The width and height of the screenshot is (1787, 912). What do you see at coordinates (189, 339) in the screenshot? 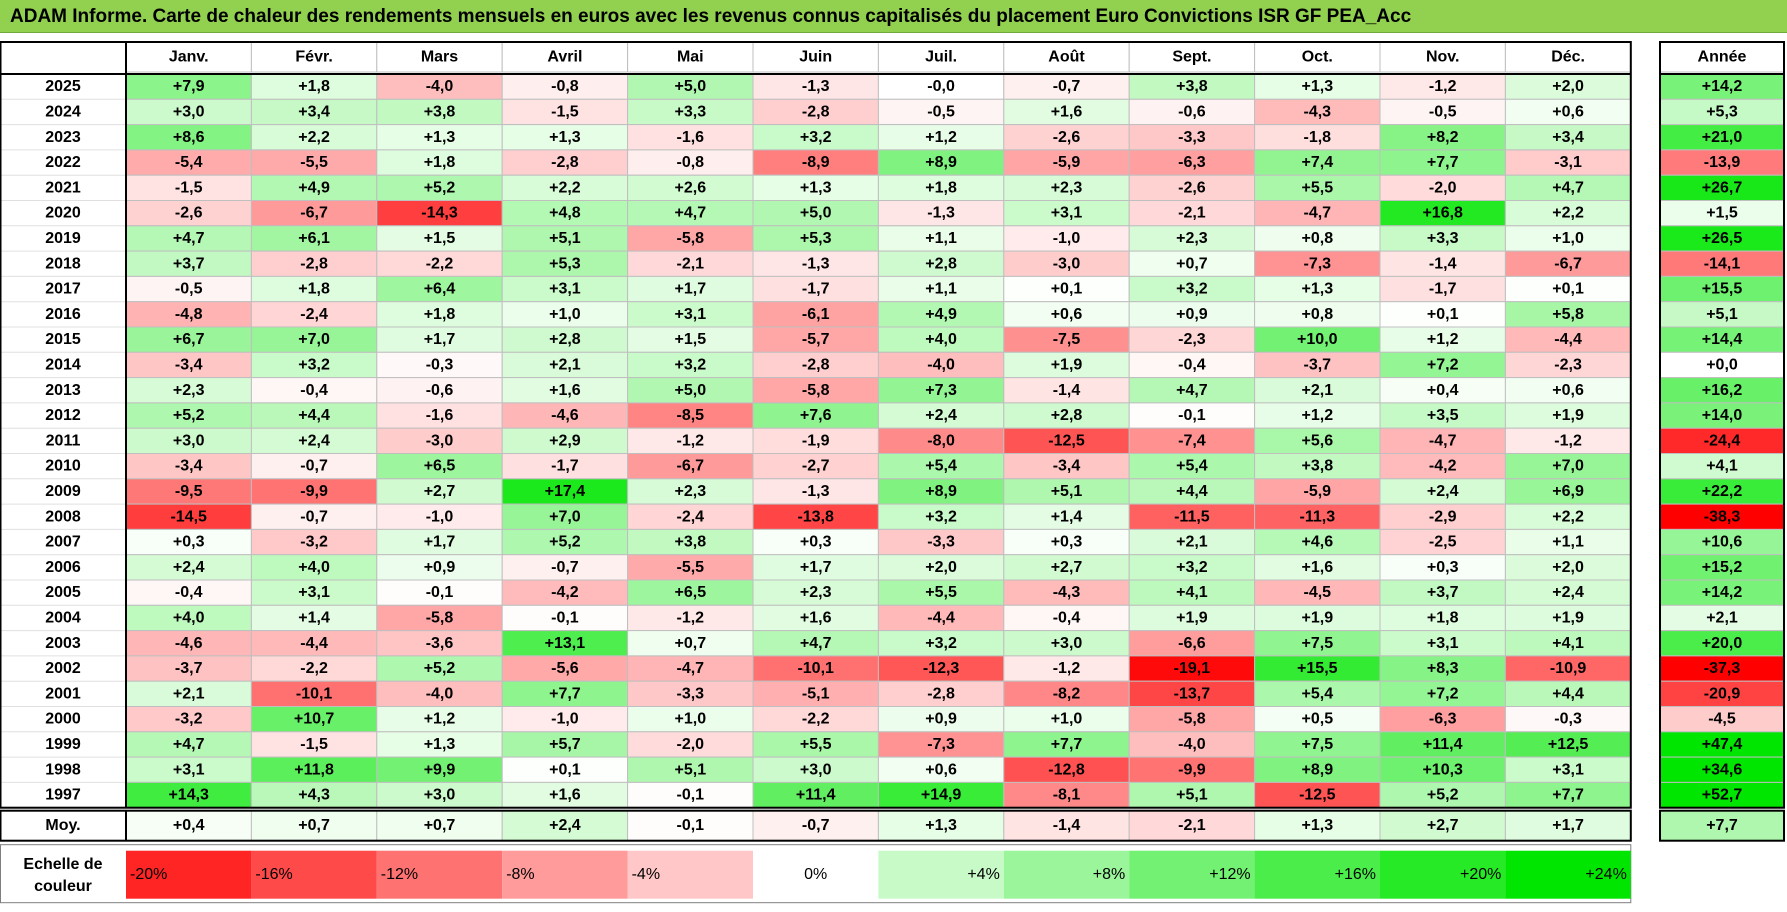
I see `heatmap-cell-value: +6,7` at bounding box center [189, 339].